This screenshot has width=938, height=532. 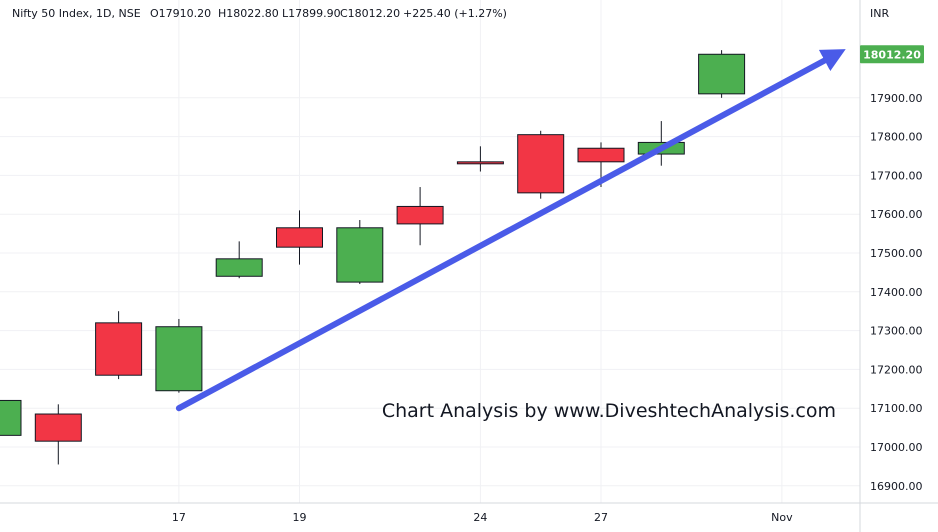 I want to click on time-axis: 17 19 24 27 Nov, so click(x=469, y=513).